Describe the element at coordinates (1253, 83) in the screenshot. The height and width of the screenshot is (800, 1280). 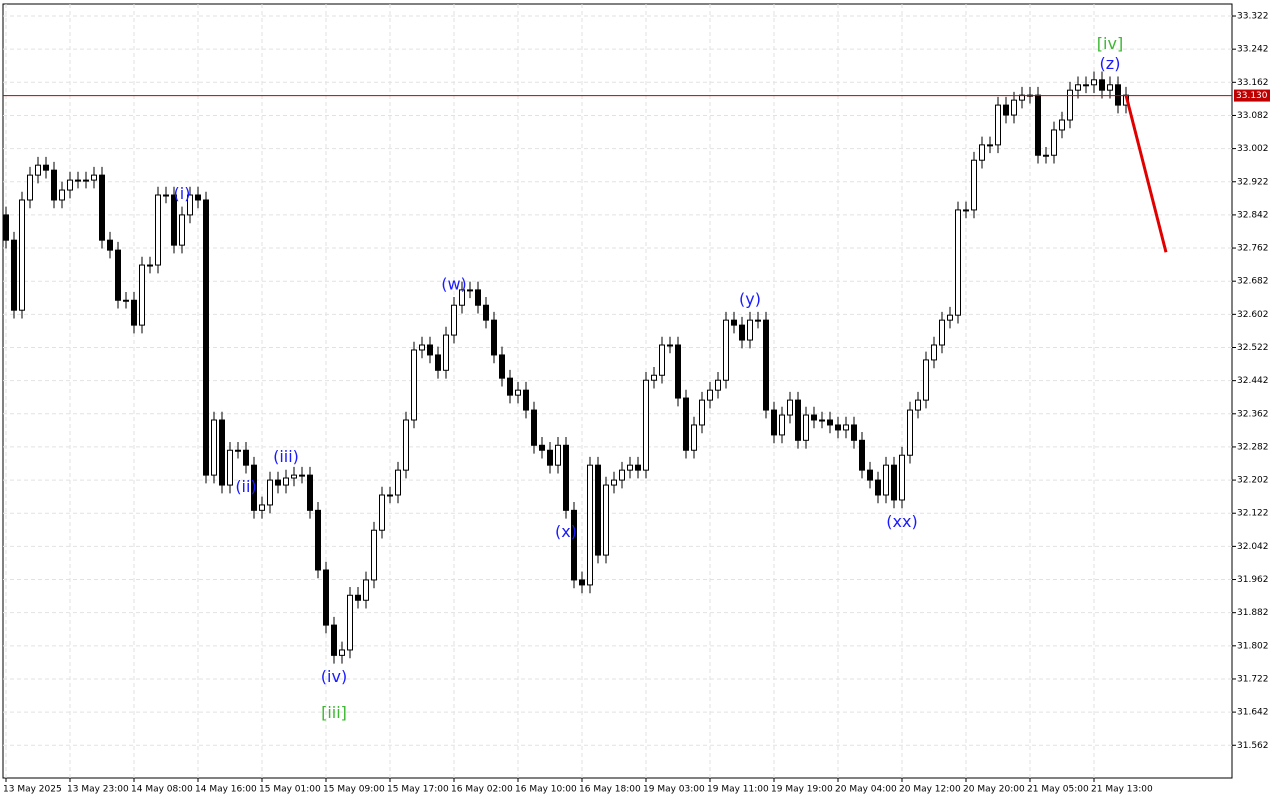
I see `y-tick-label: 33.162` at that location.